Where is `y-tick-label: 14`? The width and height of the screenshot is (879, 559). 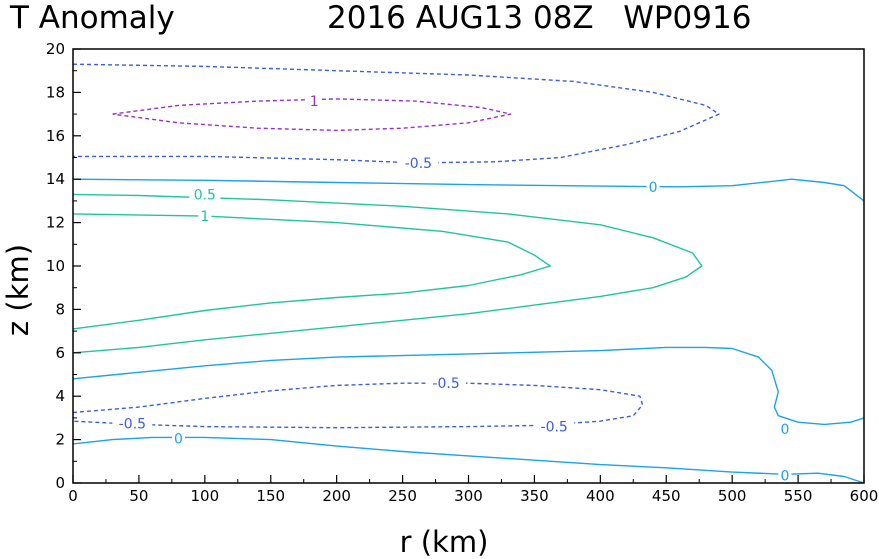
y-tick-label: 14 is located at coordinates (55, 179).